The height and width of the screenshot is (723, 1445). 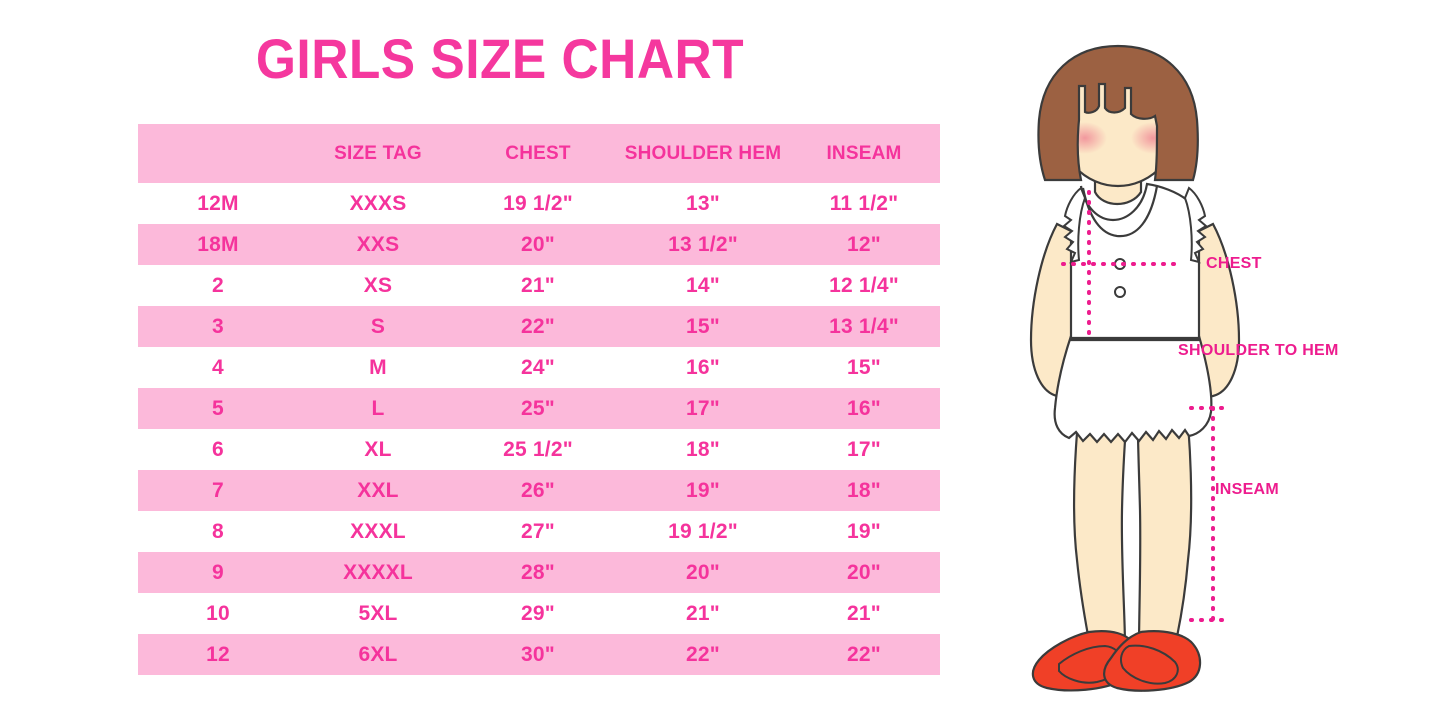 I want to click on cell-inseam: 11 1/2", so click(x=864, y=203).